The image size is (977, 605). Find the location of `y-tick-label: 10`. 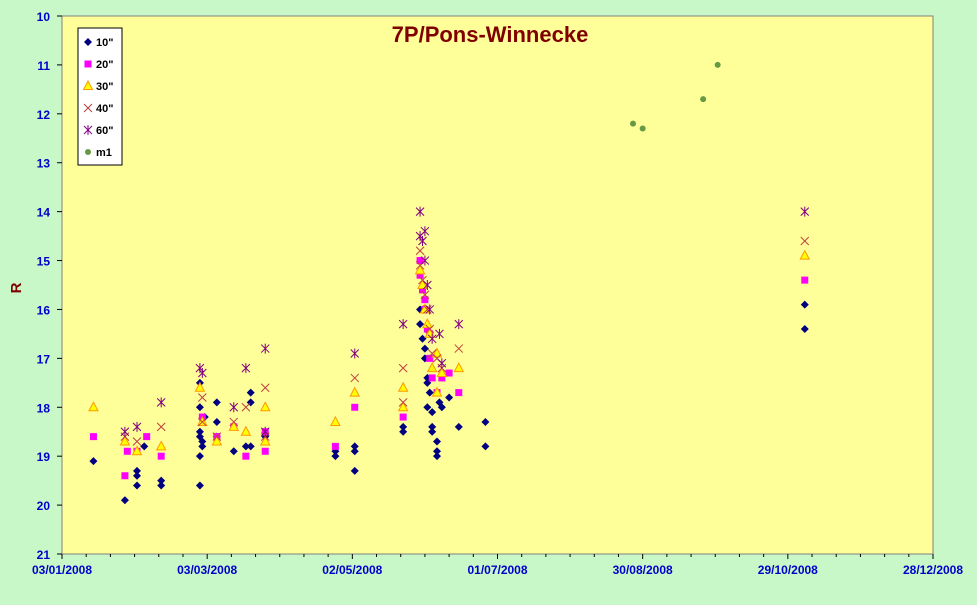

y-tick-label: 10 is located at coordinates (44, 17).